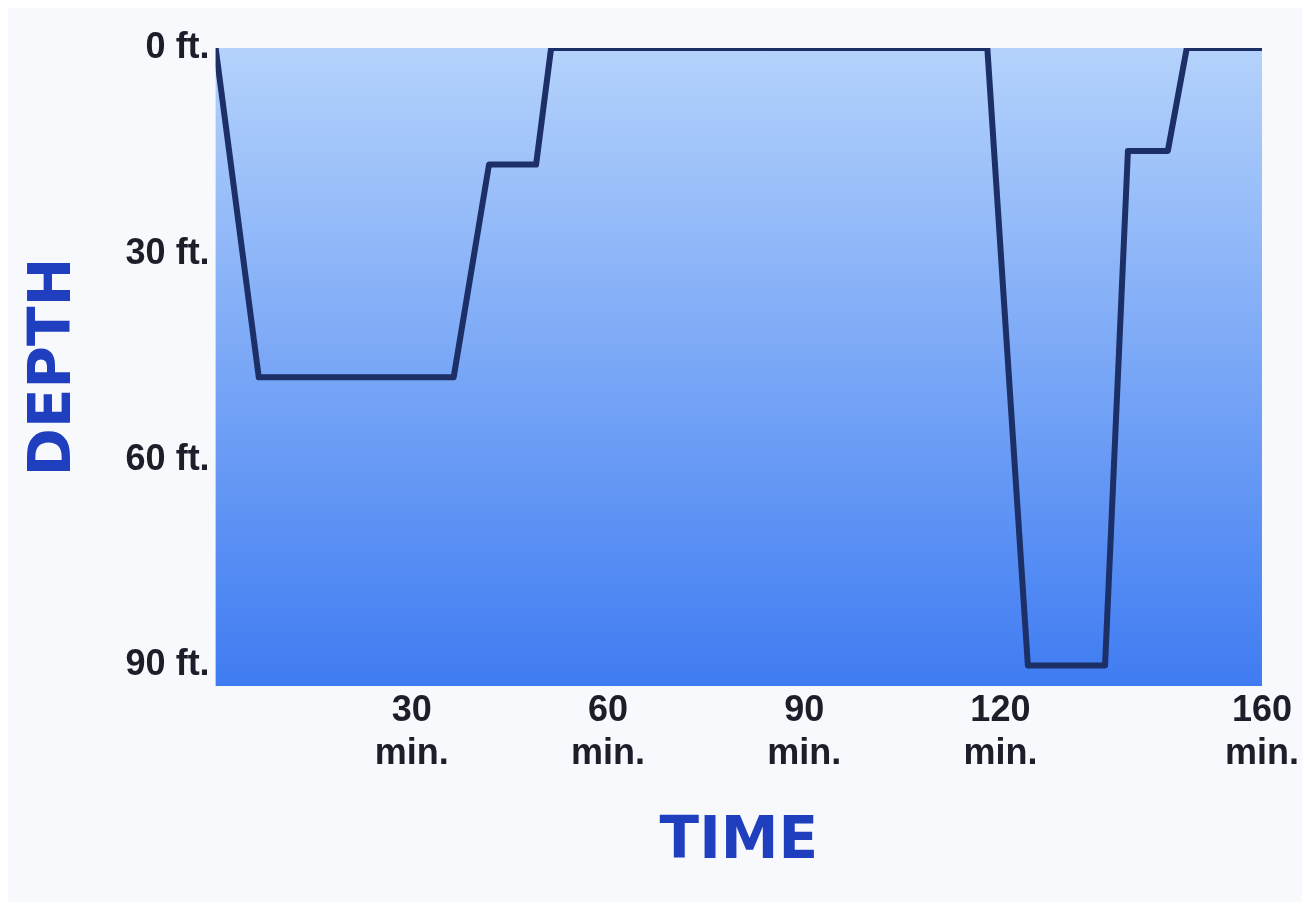 The image size is (1310, 910). Describe the element at coordinates (167, 457) in the screenshot. I see `y-tick-label: 60 ft.` at that location.